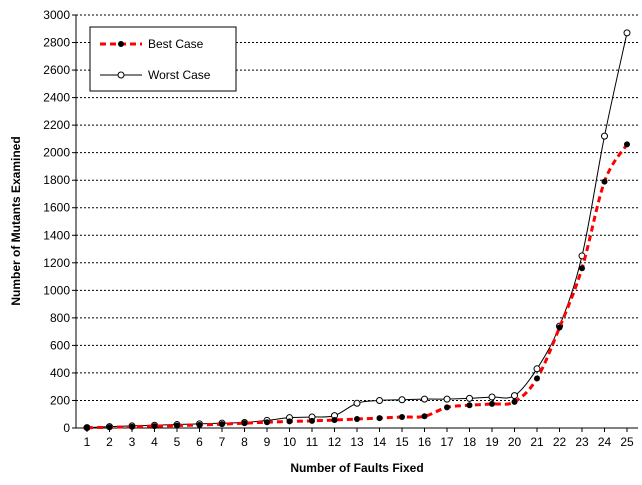  I want to click on y-tick-label: 400, so click(60, 373).